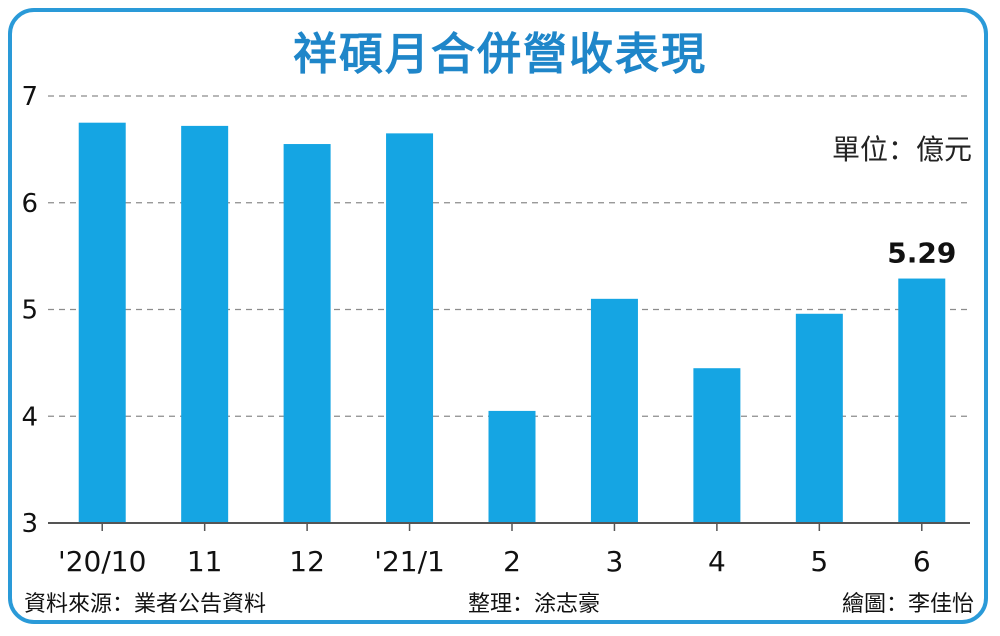  I want to click on x-tick-label: '20/10, so click(102, 561).